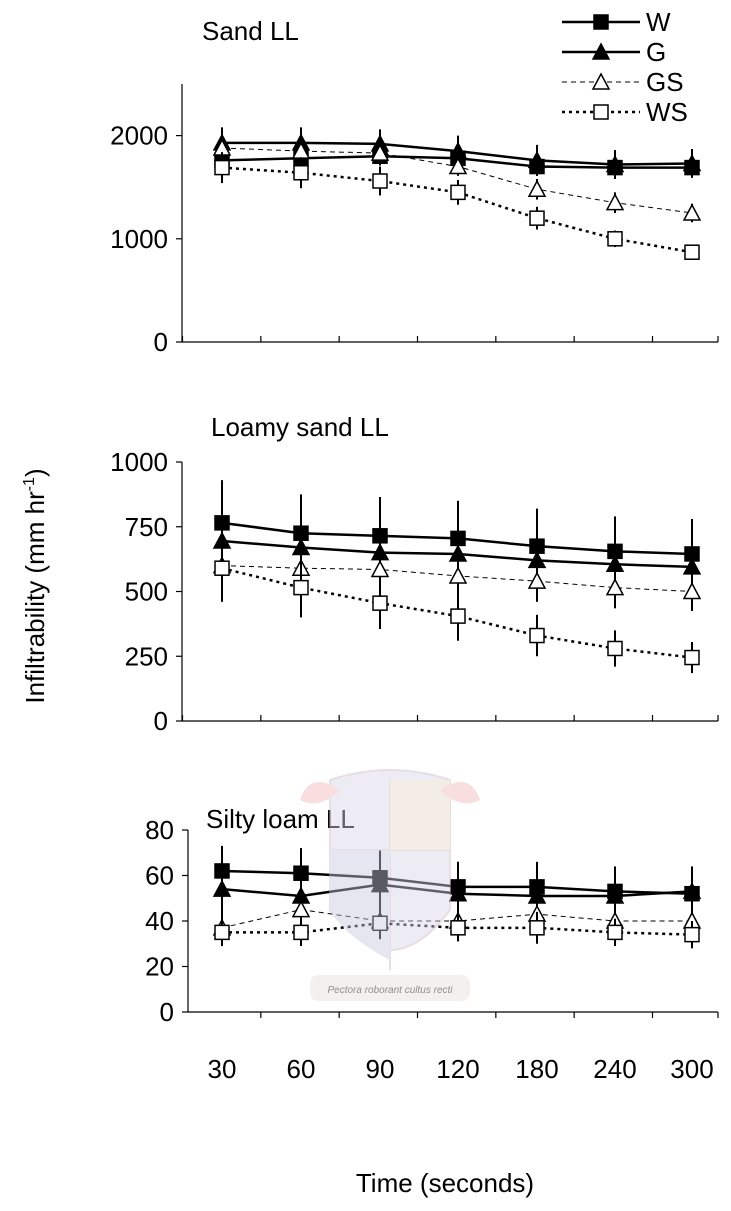  I want to click on y-tick-label: 20, so click(159, 967).